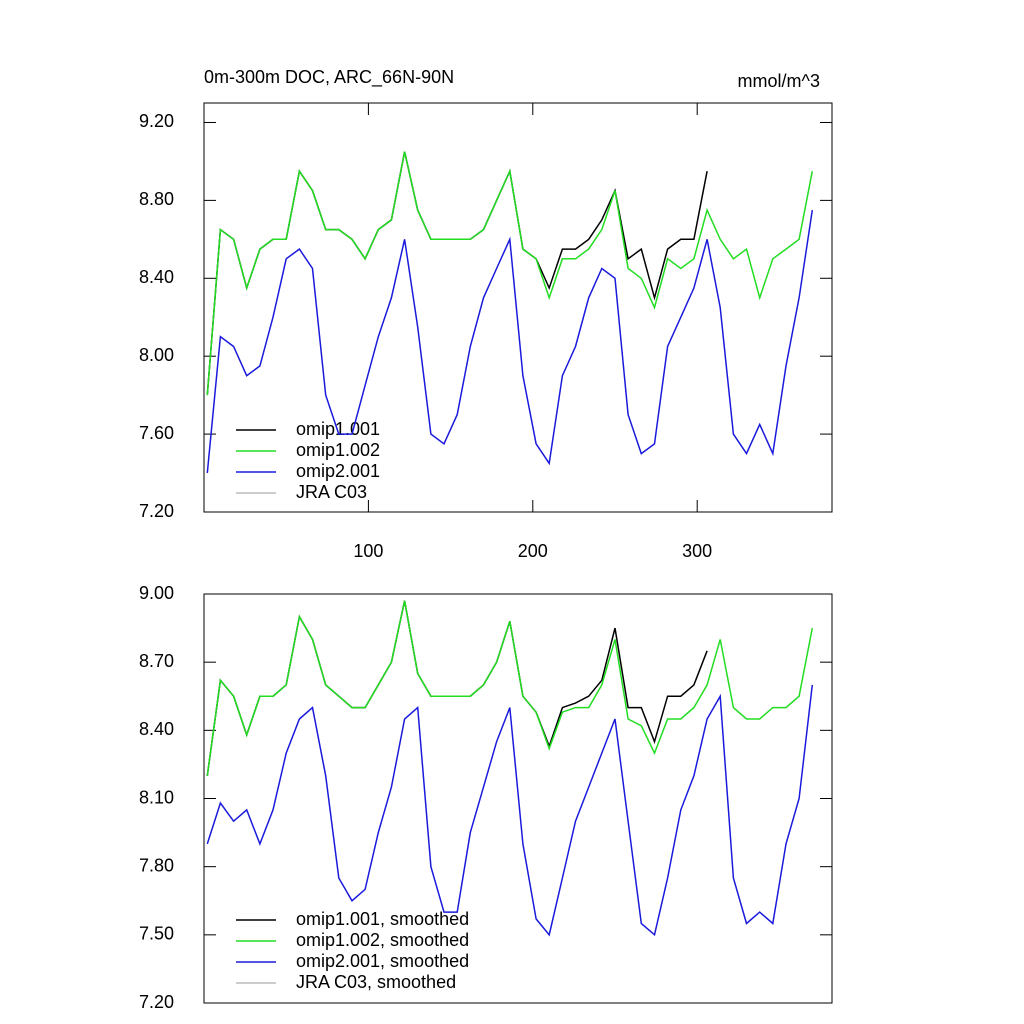 The image size is (1024, 1024). Describe the element at coordinates (368, 551) in the screenshot. I see `x-tick-label: 100` at that location.